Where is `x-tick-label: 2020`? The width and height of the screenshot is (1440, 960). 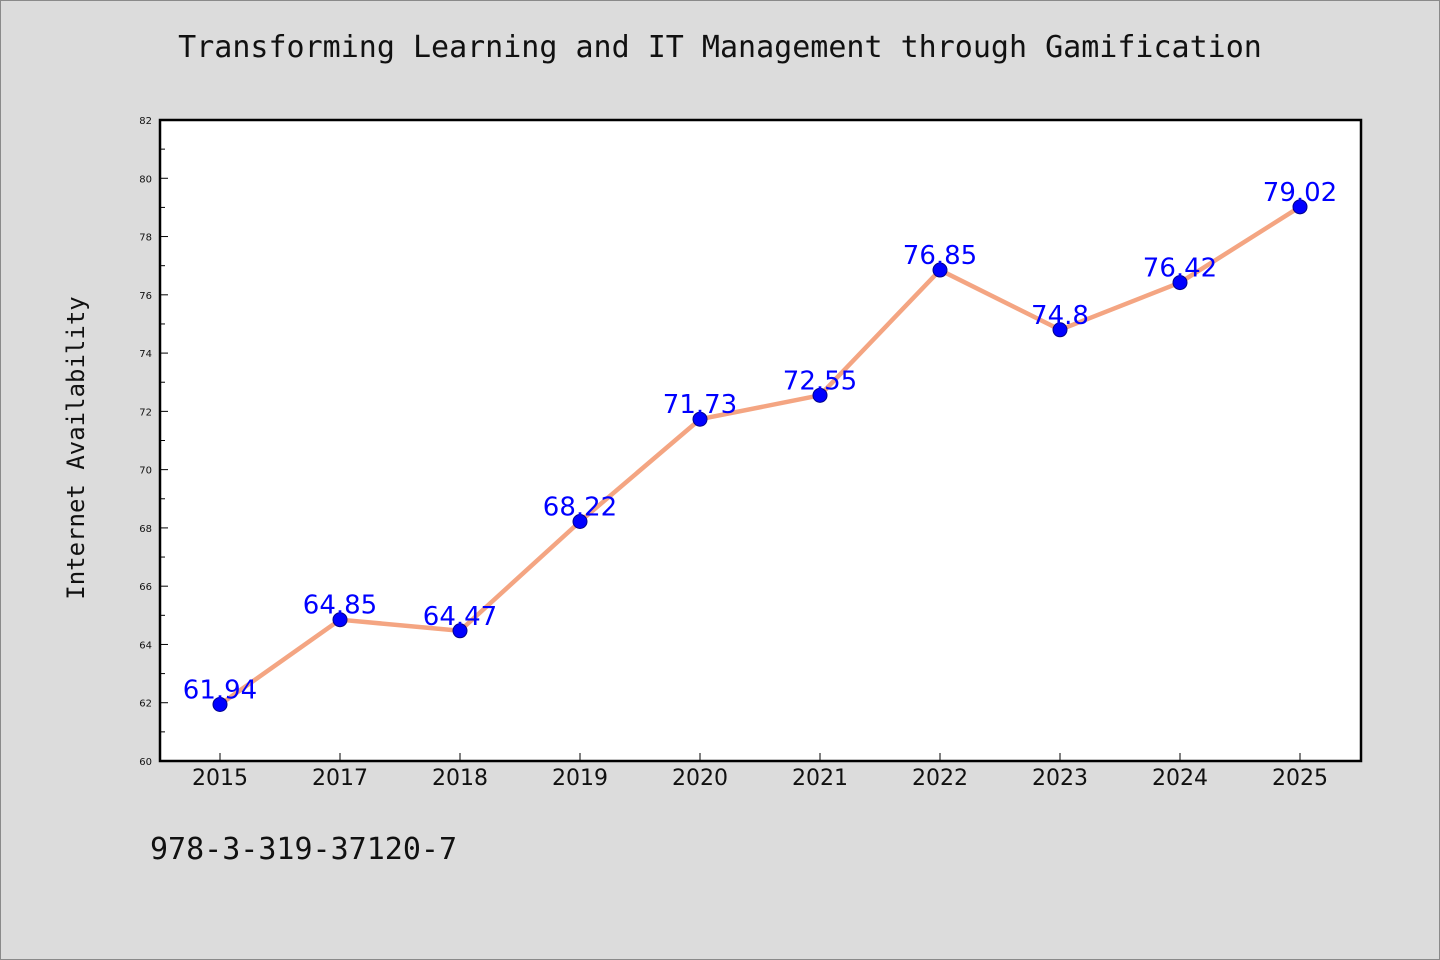 x-tick-label: 2020 is located at coordinates (700, 778).